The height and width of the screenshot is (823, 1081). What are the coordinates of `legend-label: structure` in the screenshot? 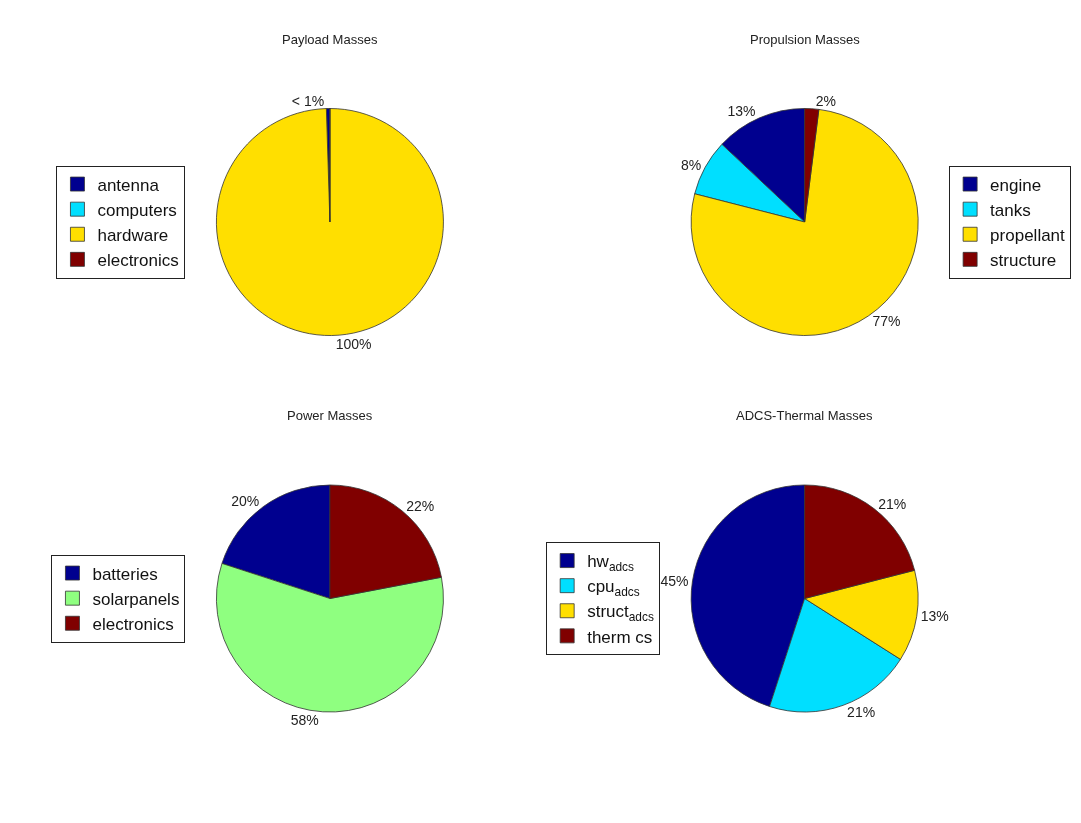 It's located at (1023, 260).